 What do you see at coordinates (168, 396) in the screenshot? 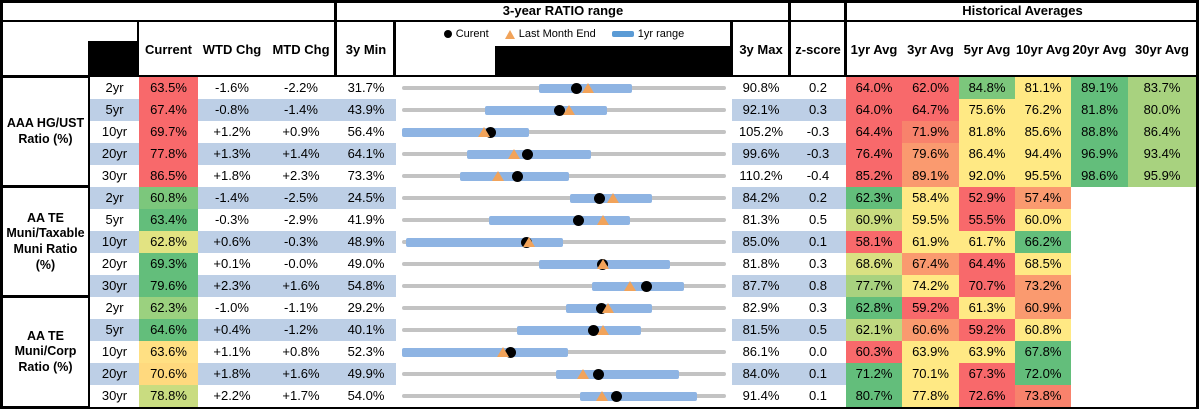
I see `current-value-cell: 78.8%` at bounding box center [168, 396].